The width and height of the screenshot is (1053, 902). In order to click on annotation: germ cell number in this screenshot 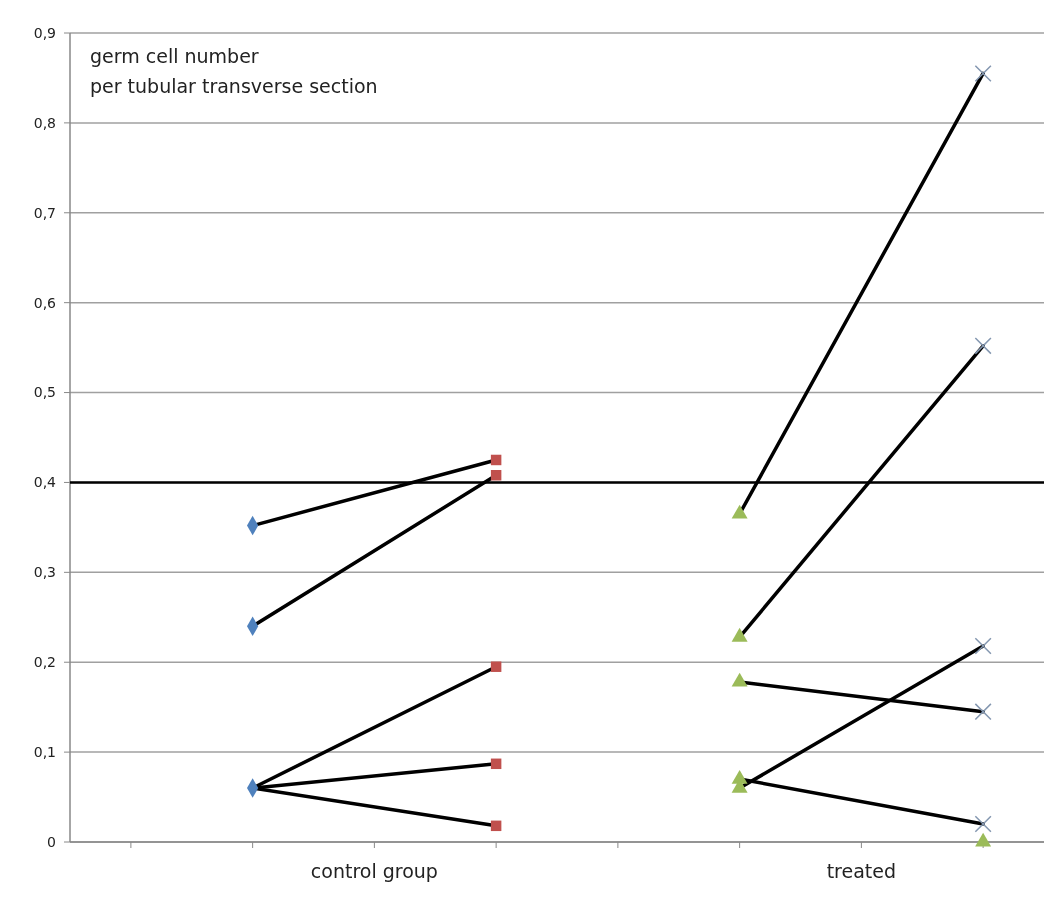, I will do `click(174, 56)`.